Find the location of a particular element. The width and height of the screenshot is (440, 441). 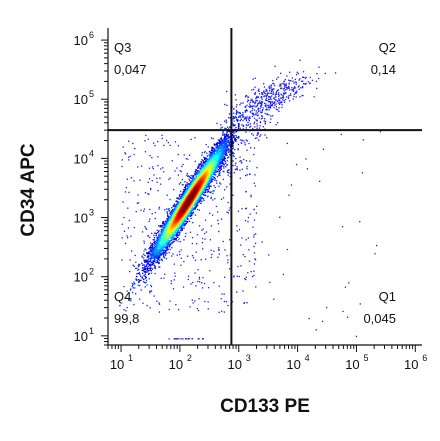

event-dot-1966 is located at coordinates (183, 193).